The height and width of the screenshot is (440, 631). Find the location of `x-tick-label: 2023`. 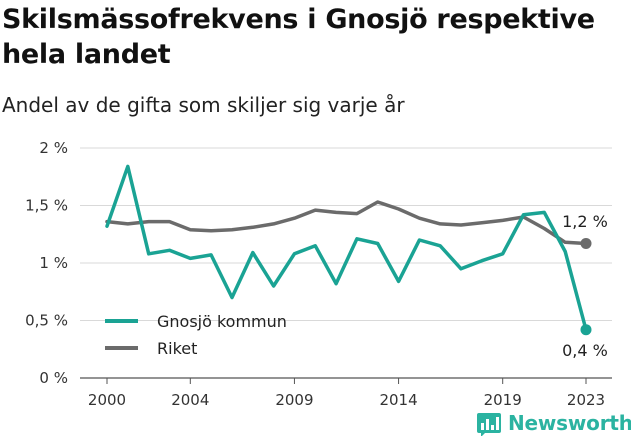

x-tick-label: 2023 is located at coordinates (586, 400).